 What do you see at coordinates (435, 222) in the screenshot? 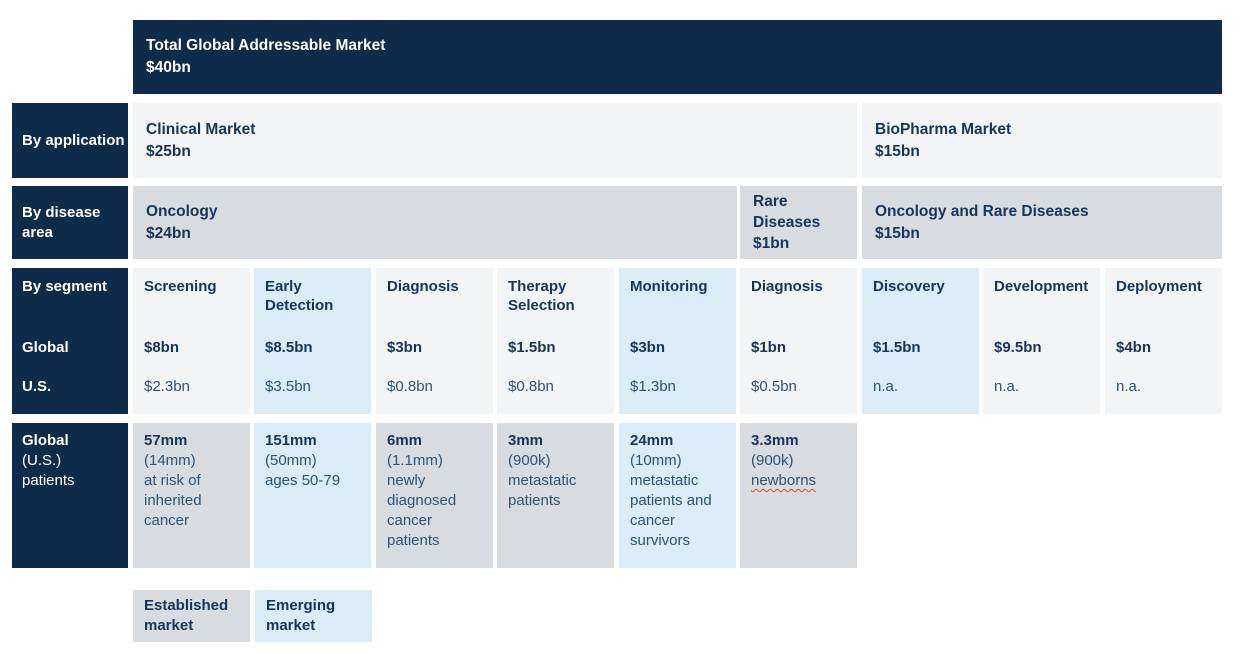
I see `cell-oncology: Oncology $24bn` at bounding box center [435, 222].